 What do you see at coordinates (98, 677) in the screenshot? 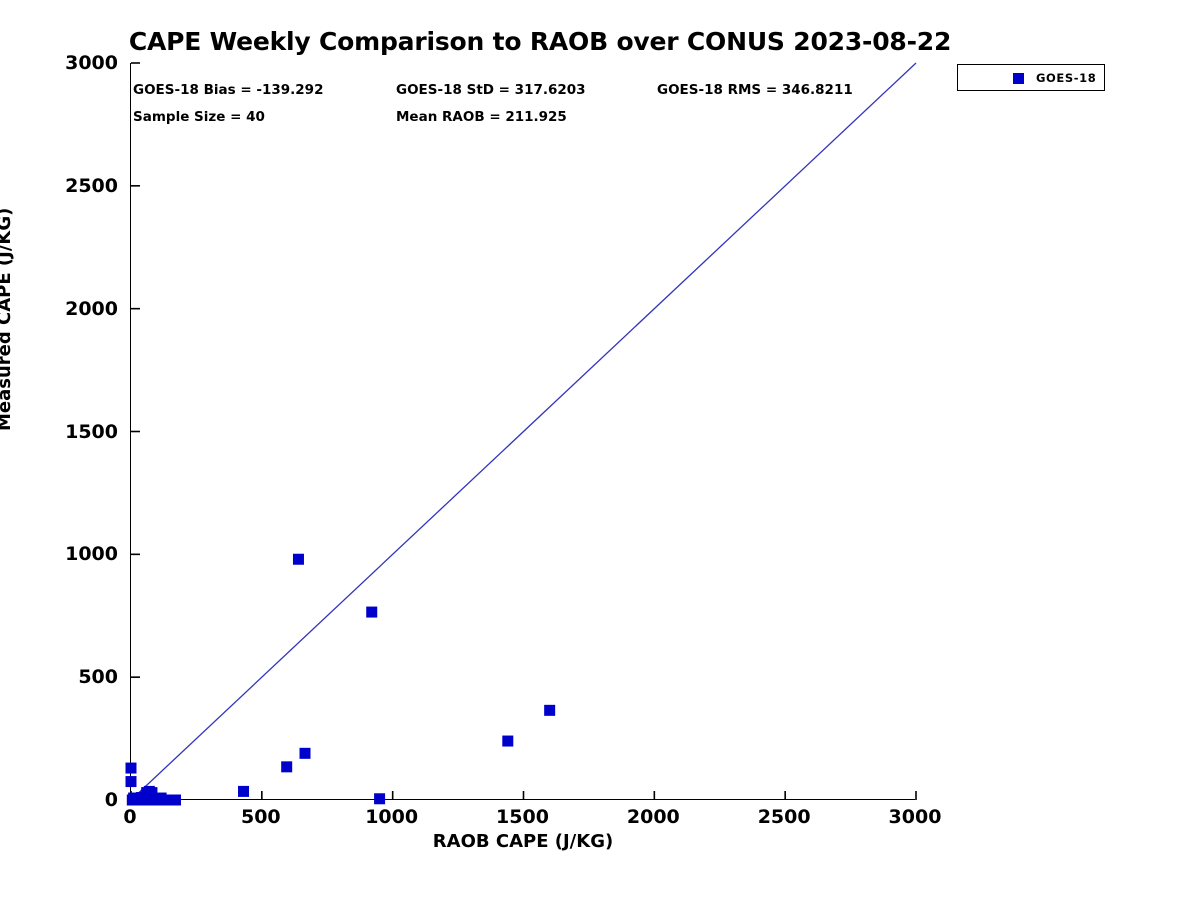
I see `y-tick-label: 500` at bounding box center [98, 677].